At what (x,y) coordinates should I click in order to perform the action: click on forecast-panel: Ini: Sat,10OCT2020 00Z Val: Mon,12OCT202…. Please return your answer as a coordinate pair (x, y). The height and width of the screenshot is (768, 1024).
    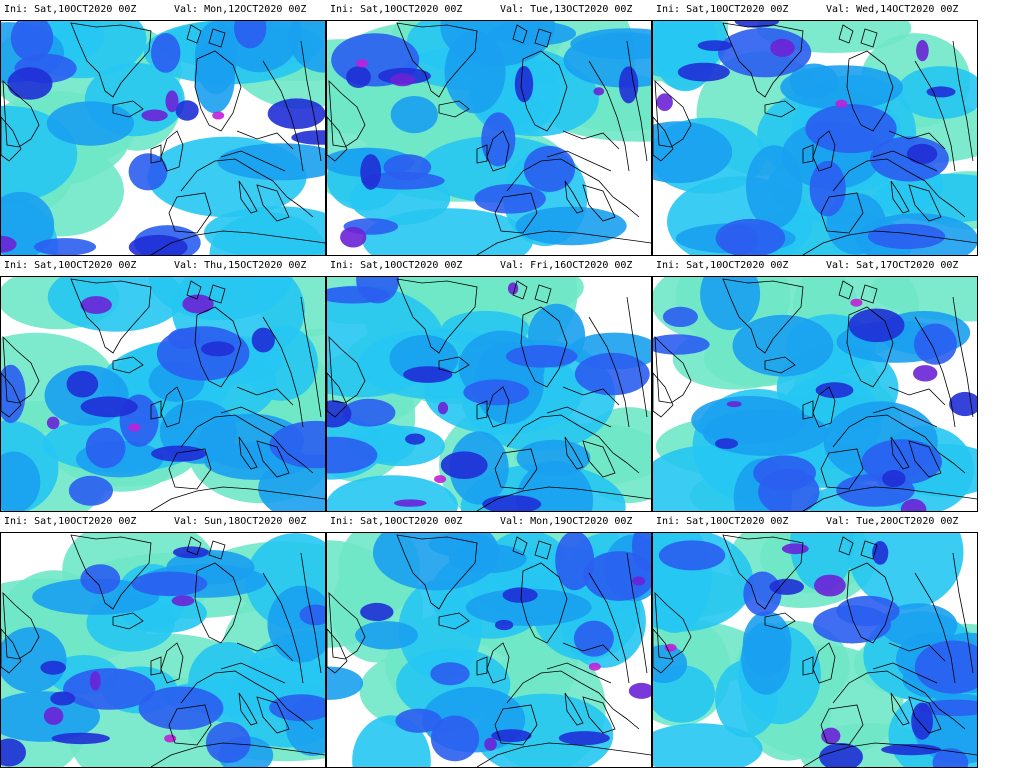
    Looking at the image, I should click on (163, 128).